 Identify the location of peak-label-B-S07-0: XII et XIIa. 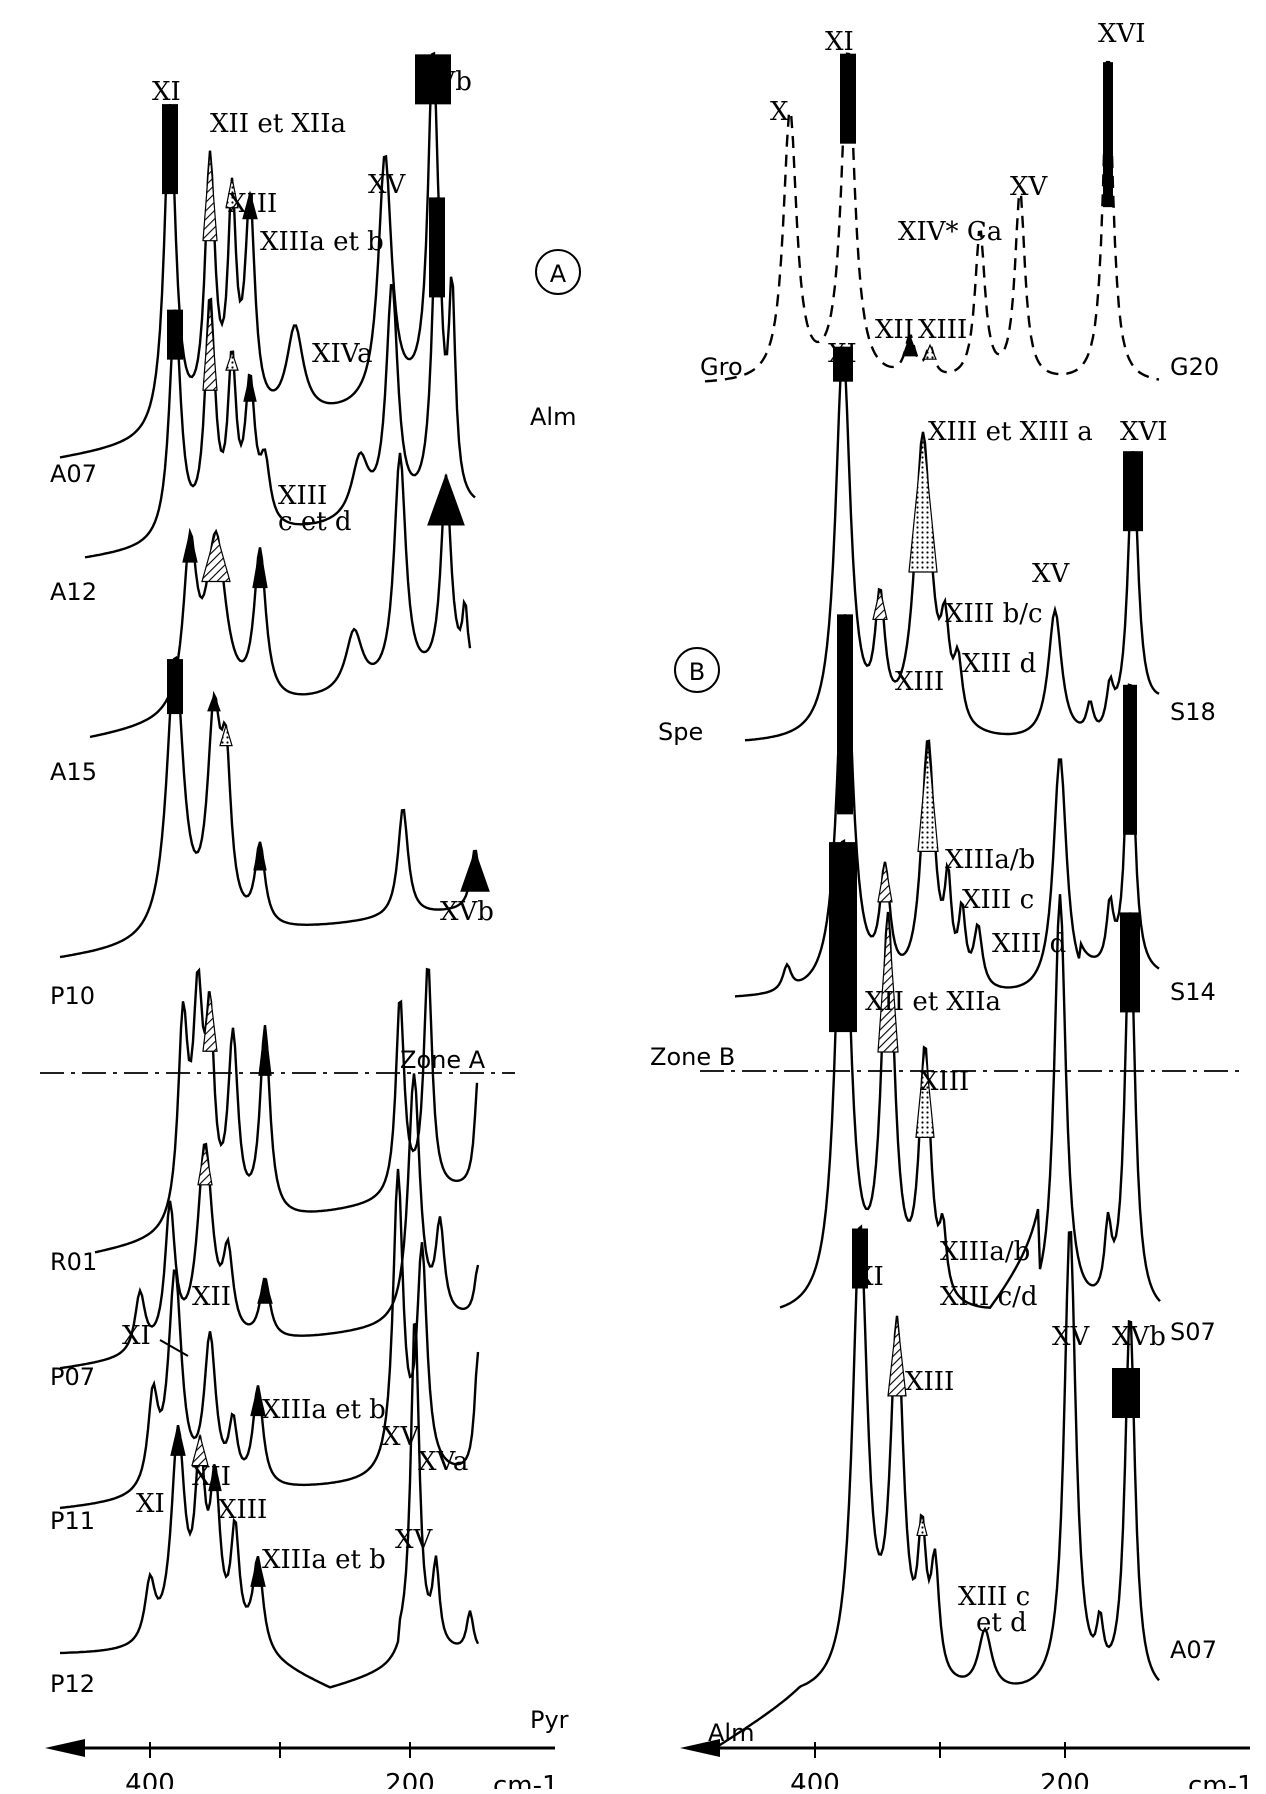
(933, 1002).